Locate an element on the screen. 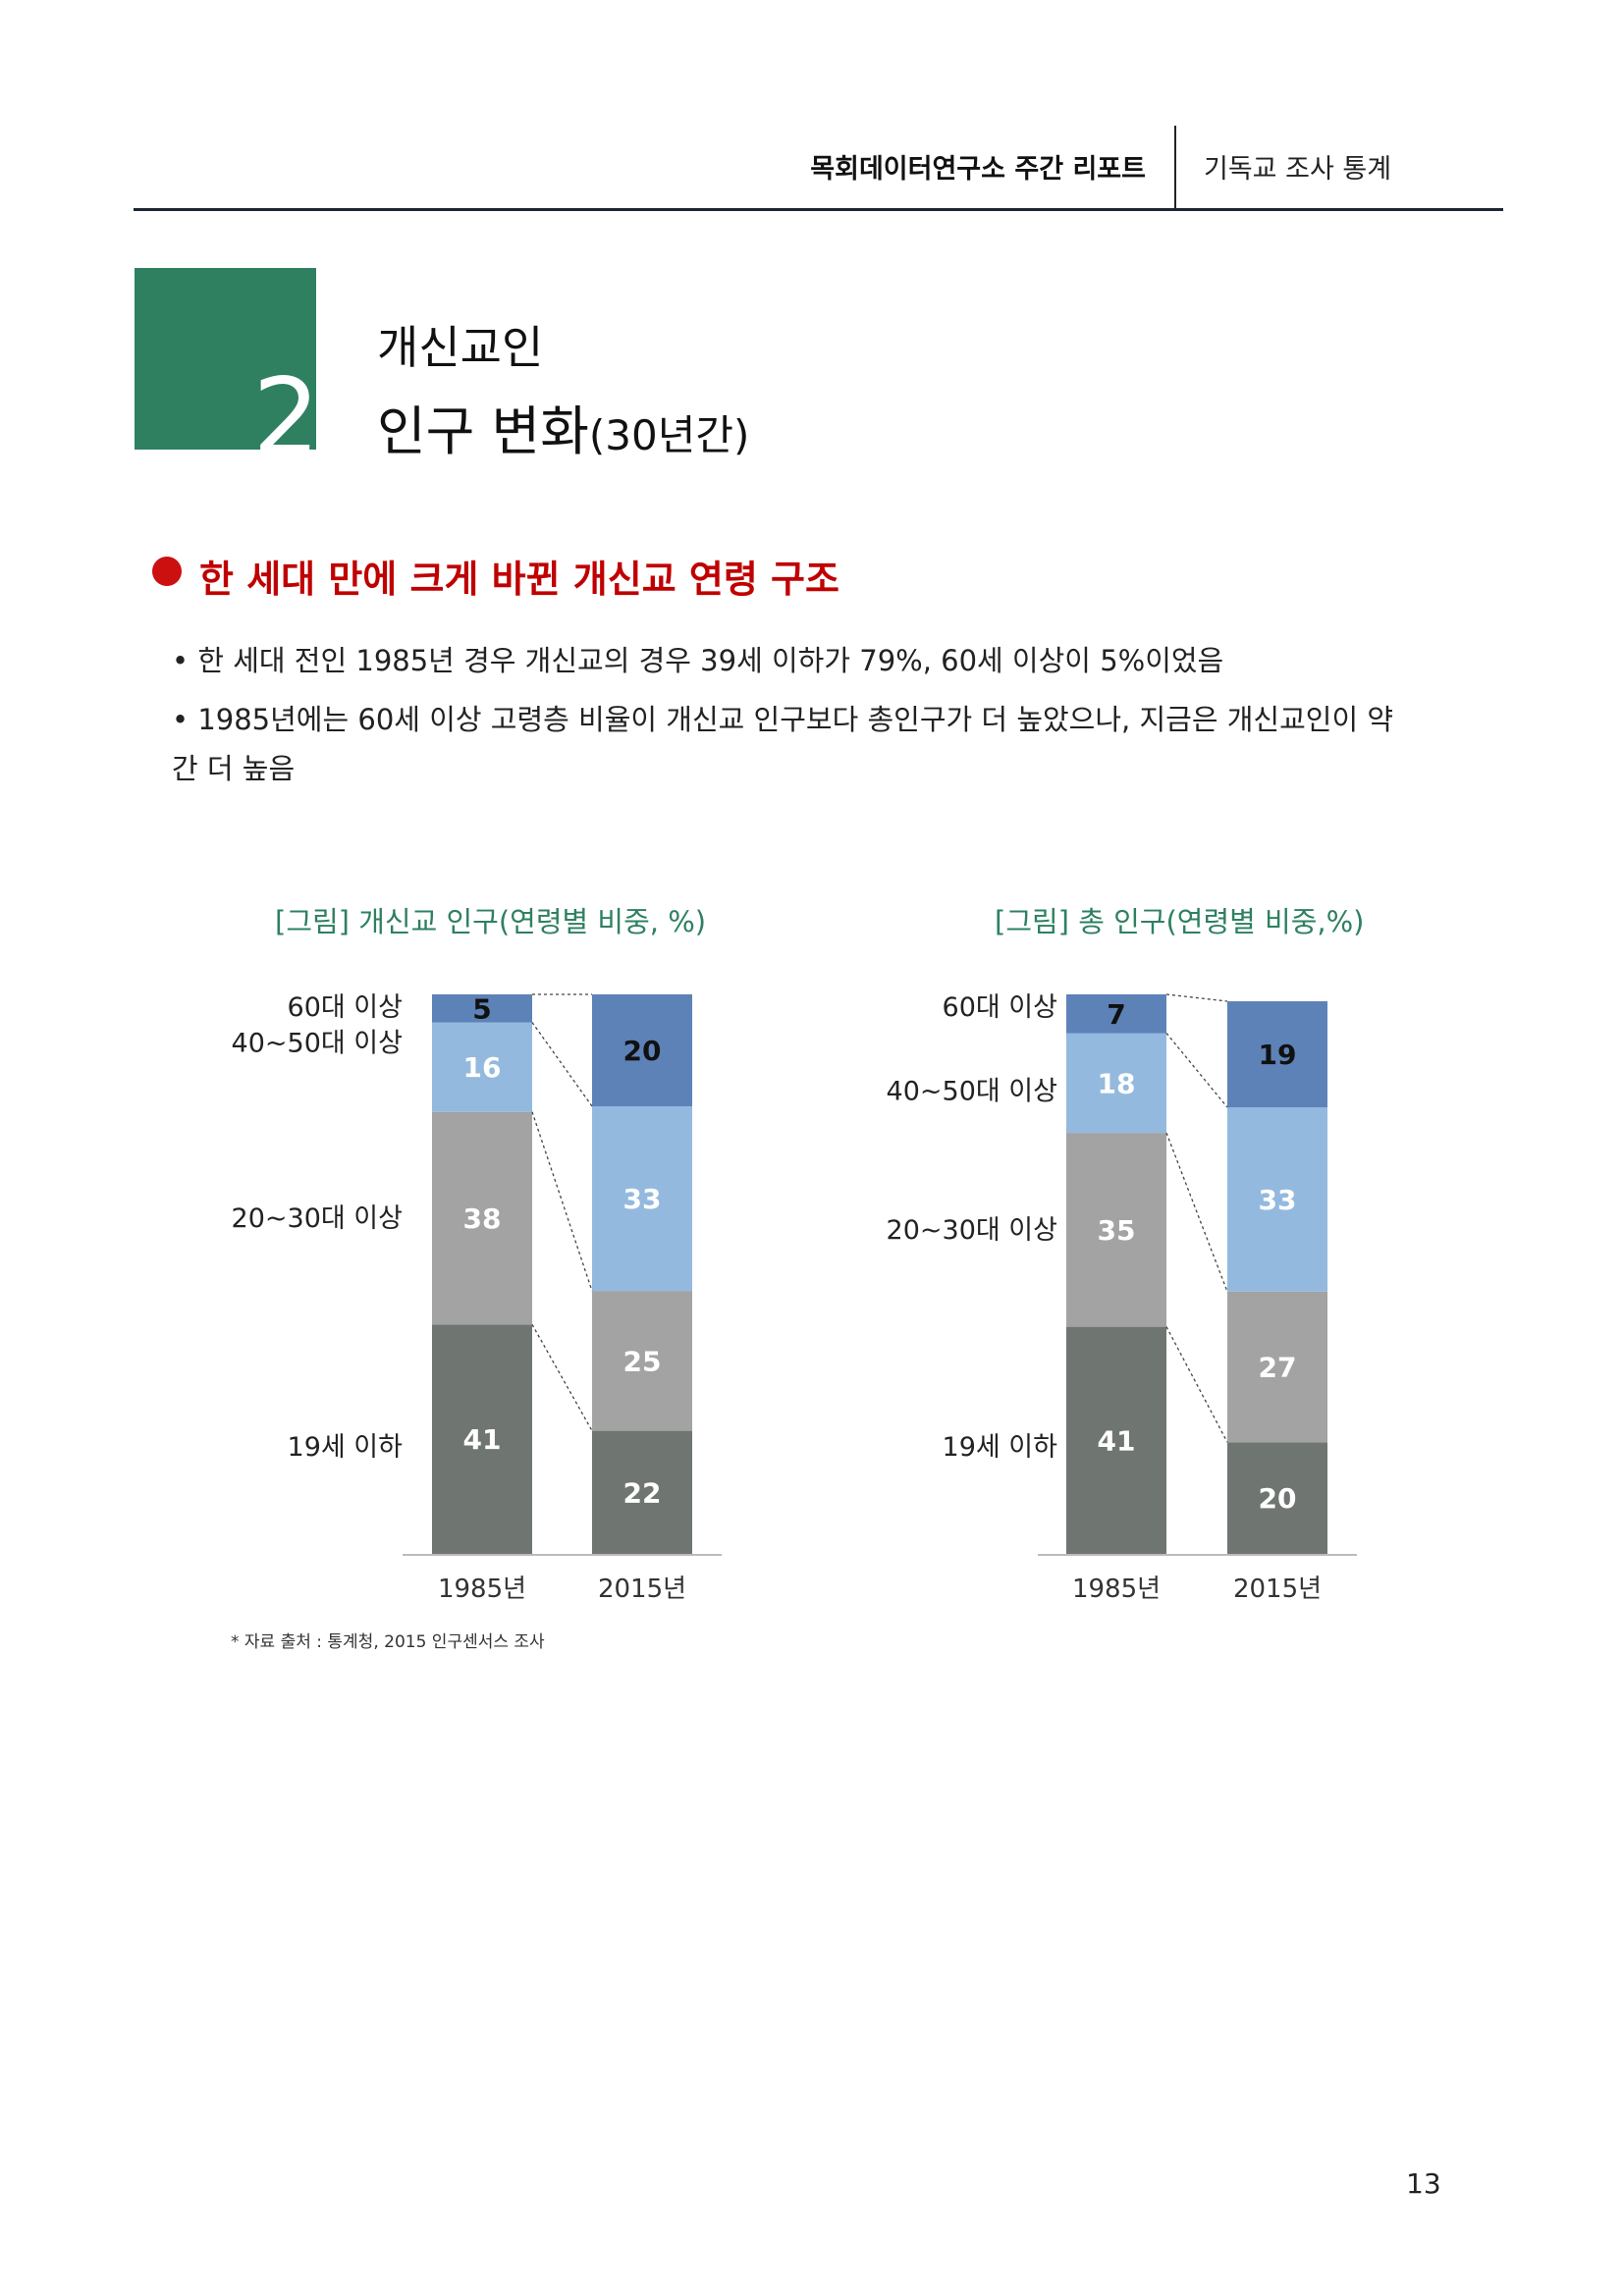 Image resolution: width=1623 pixels, height=2296 pixels. report-category: 기독교 조사 통계 is located at coordinates (1298, 169).